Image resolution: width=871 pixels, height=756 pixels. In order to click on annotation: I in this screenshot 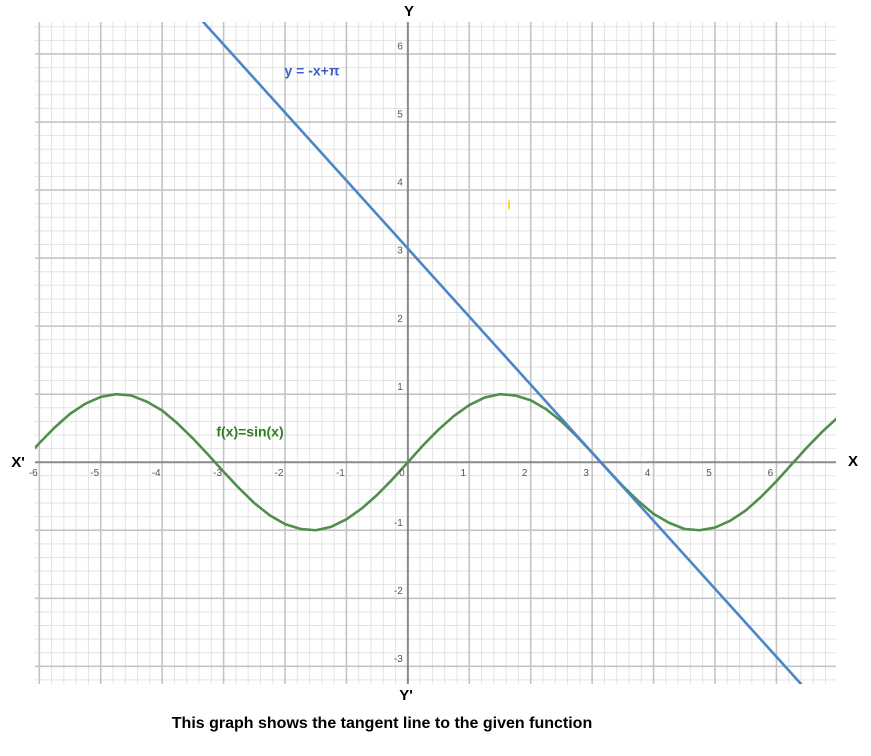, I will do `click(509, 204)`.